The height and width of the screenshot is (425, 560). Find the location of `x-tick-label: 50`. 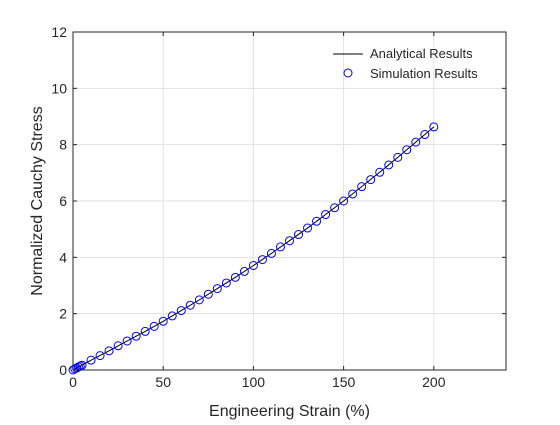

x-tick-label: 50 is located at coordinates (163, 382).